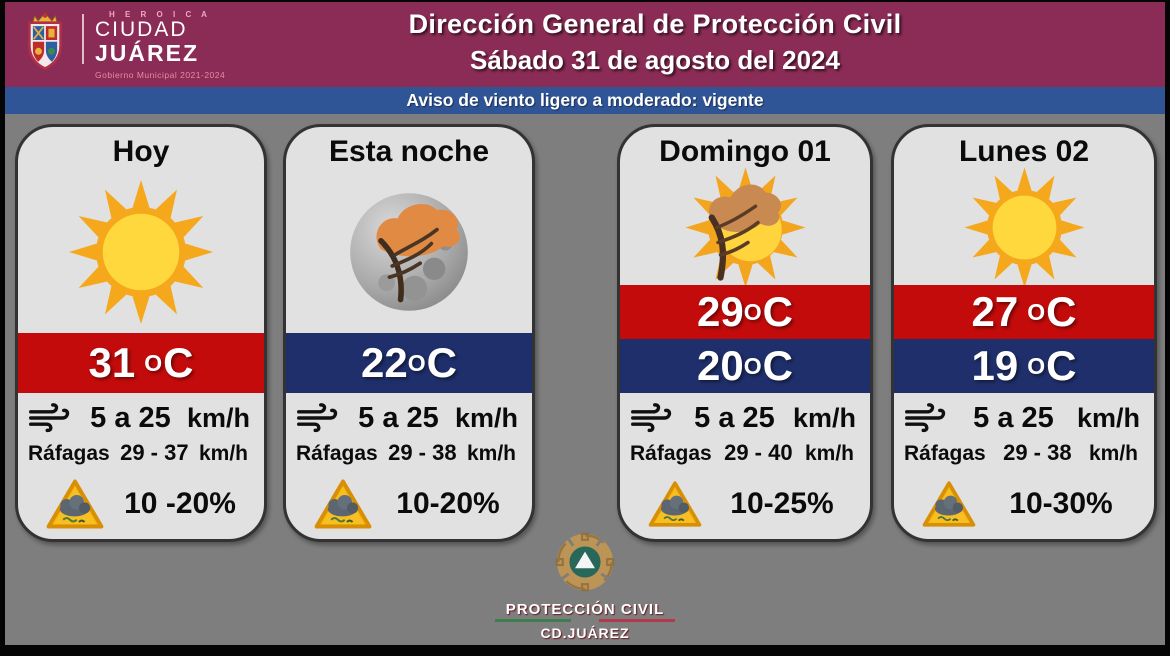 The image size is (1170, 656). What do you see at coordinates (448, 503) in the screenshot?
I see `precip-chance: 10-20%` at bounding box center [448, 503].